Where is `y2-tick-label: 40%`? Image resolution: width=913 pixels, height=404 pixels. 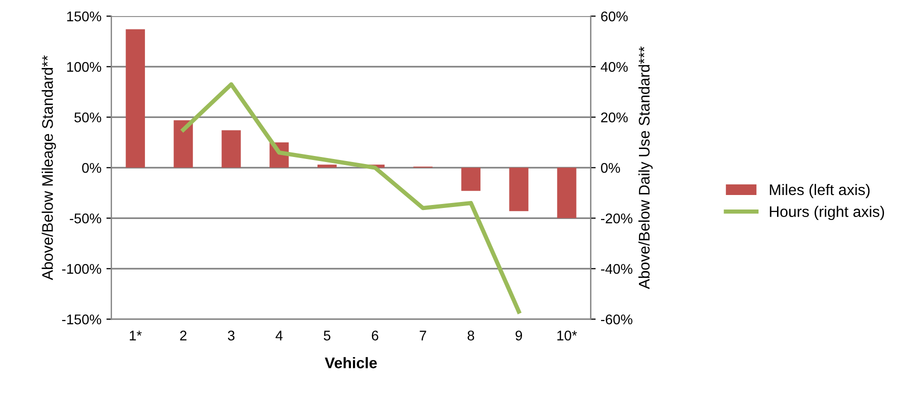 y2-tick-label: 40% is located at coordinates (614, 67).